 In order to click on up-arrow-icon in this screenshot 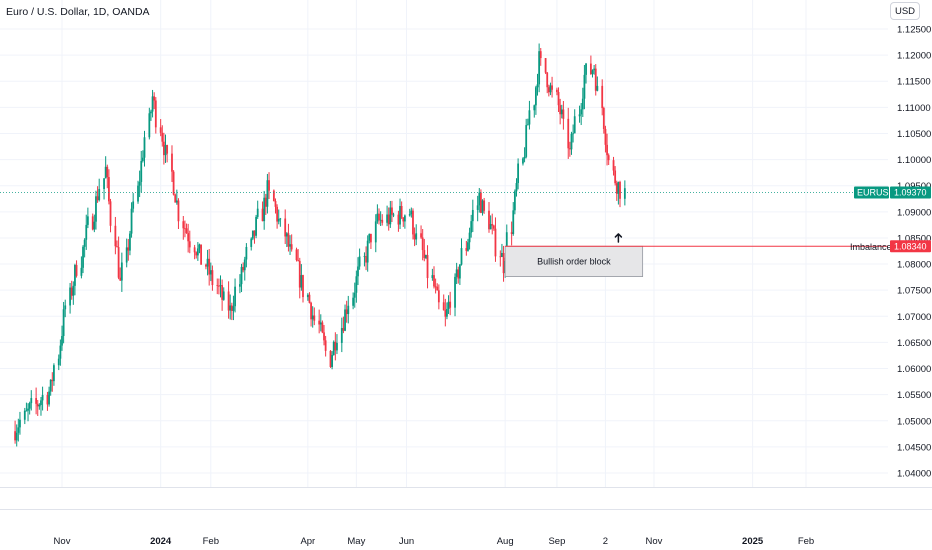, I will do `click(618, 238)`.